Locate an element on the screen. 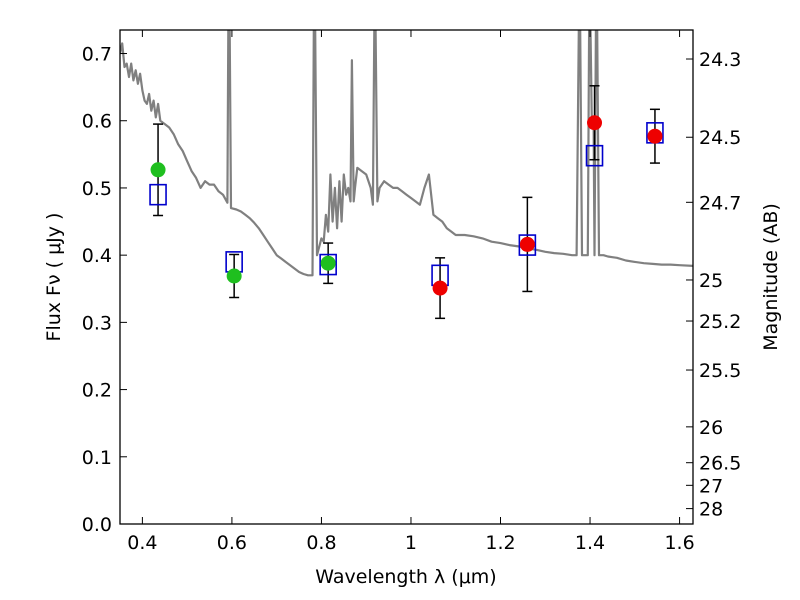  y2-tick-label: 24.3 is located at coordinates (720, 60).